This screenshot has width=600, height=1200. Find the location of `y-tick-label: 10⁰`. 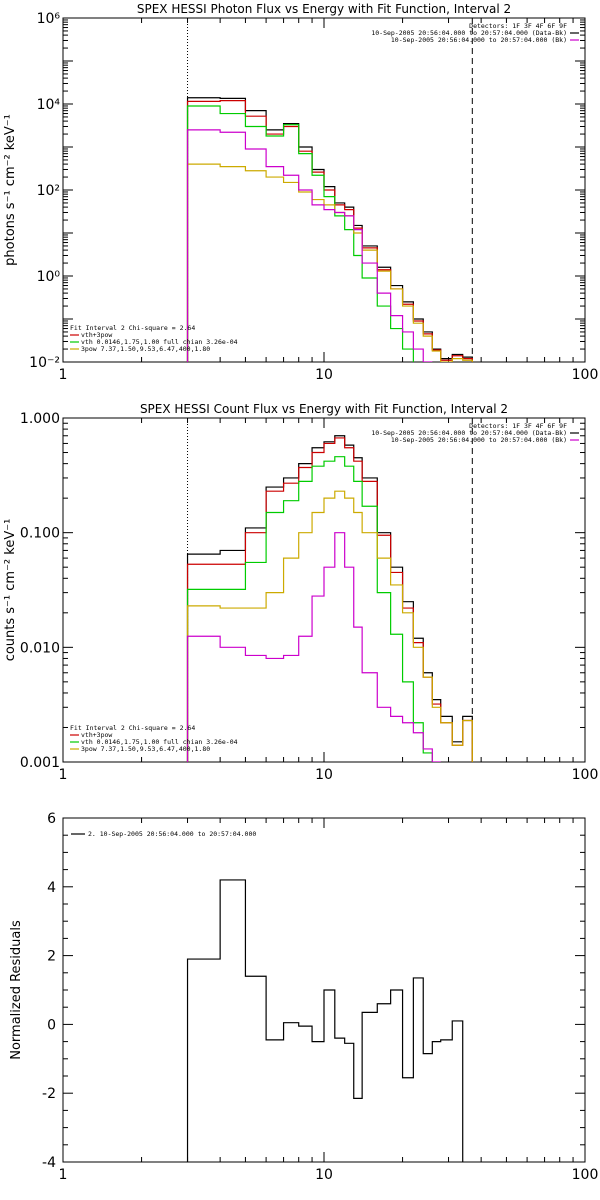

y-tick-label: 10⁰ is located at coordinates (49, 277).